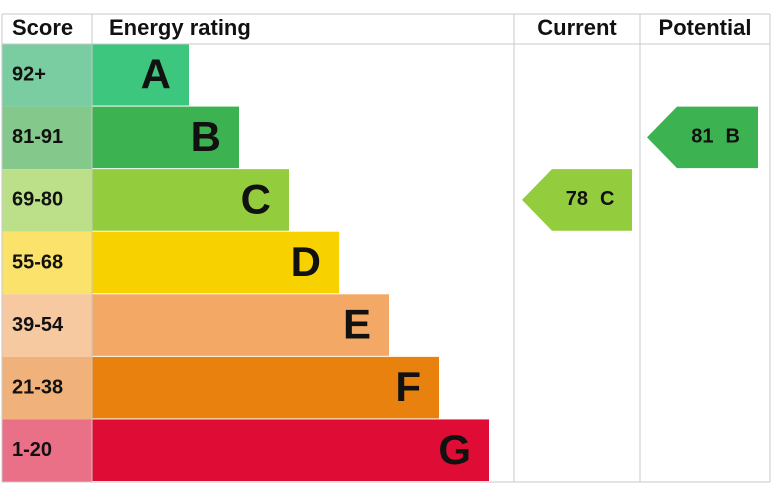 The height and width of the screenshot is (492, 781). What do you see at coordinates (705, 27) in the screenshot?
I see `header-potential: Potential` at bounding box center [705, 27].